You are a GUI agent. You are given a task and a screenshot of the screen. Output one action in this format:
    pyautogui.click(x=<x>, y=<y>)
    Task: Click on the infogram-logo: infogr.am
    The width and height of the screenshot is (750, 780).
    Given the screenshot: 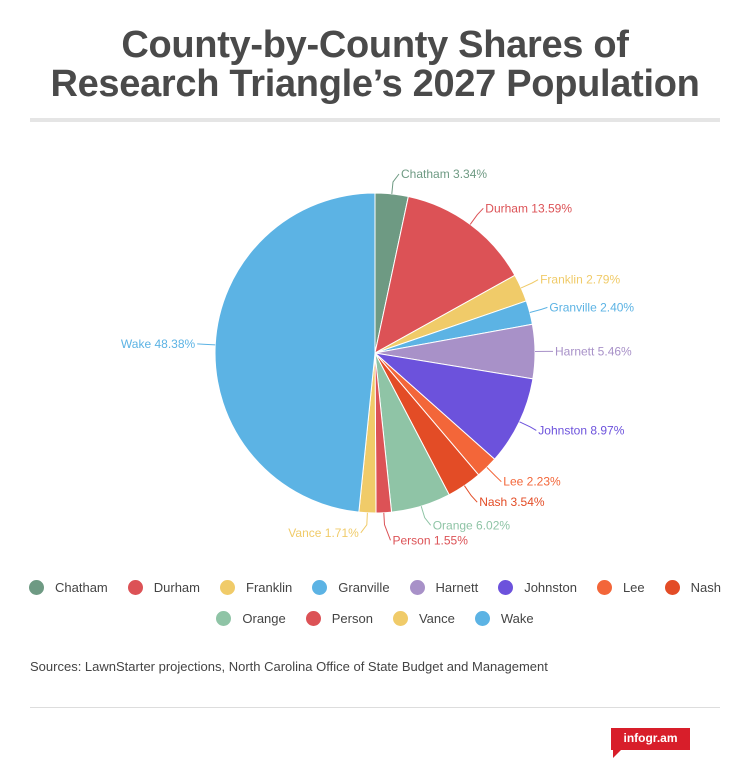 What is the action you would take?
    pyautogui.click(x=650, y=743)
    